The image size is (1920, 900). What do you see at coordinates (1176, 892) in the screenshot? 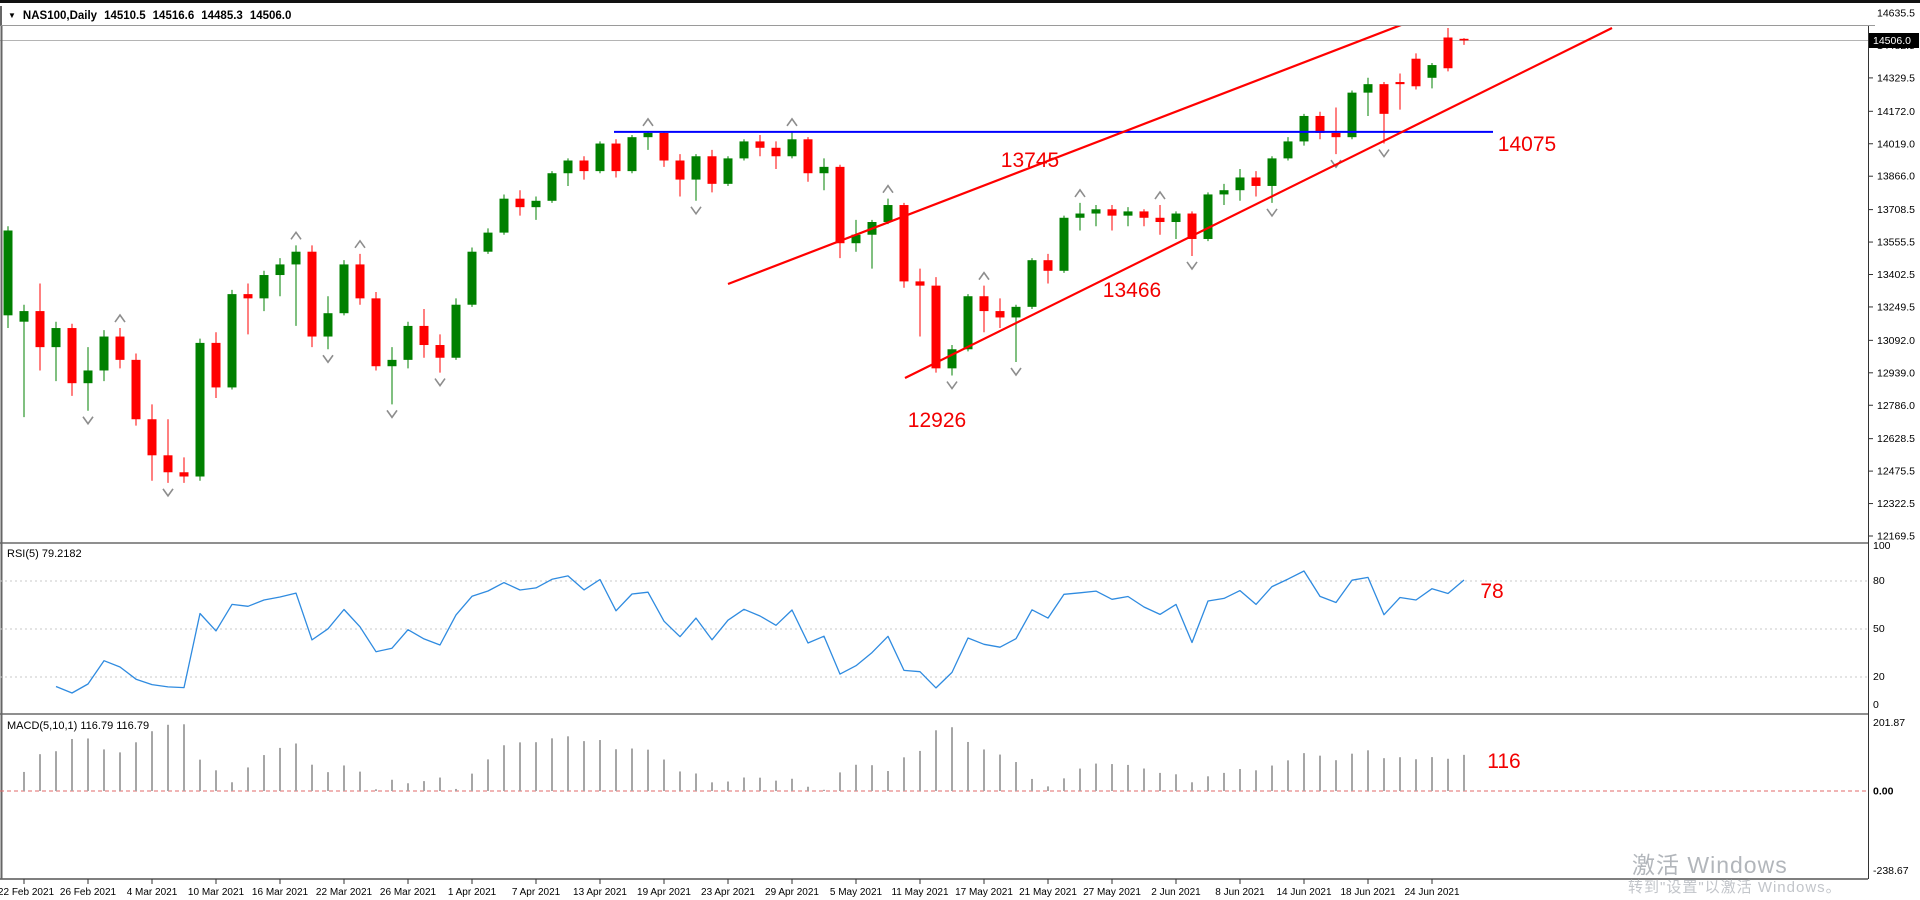
I see `time-axis-label: 2 Jun 2021` at bounding box center [1176, 892].